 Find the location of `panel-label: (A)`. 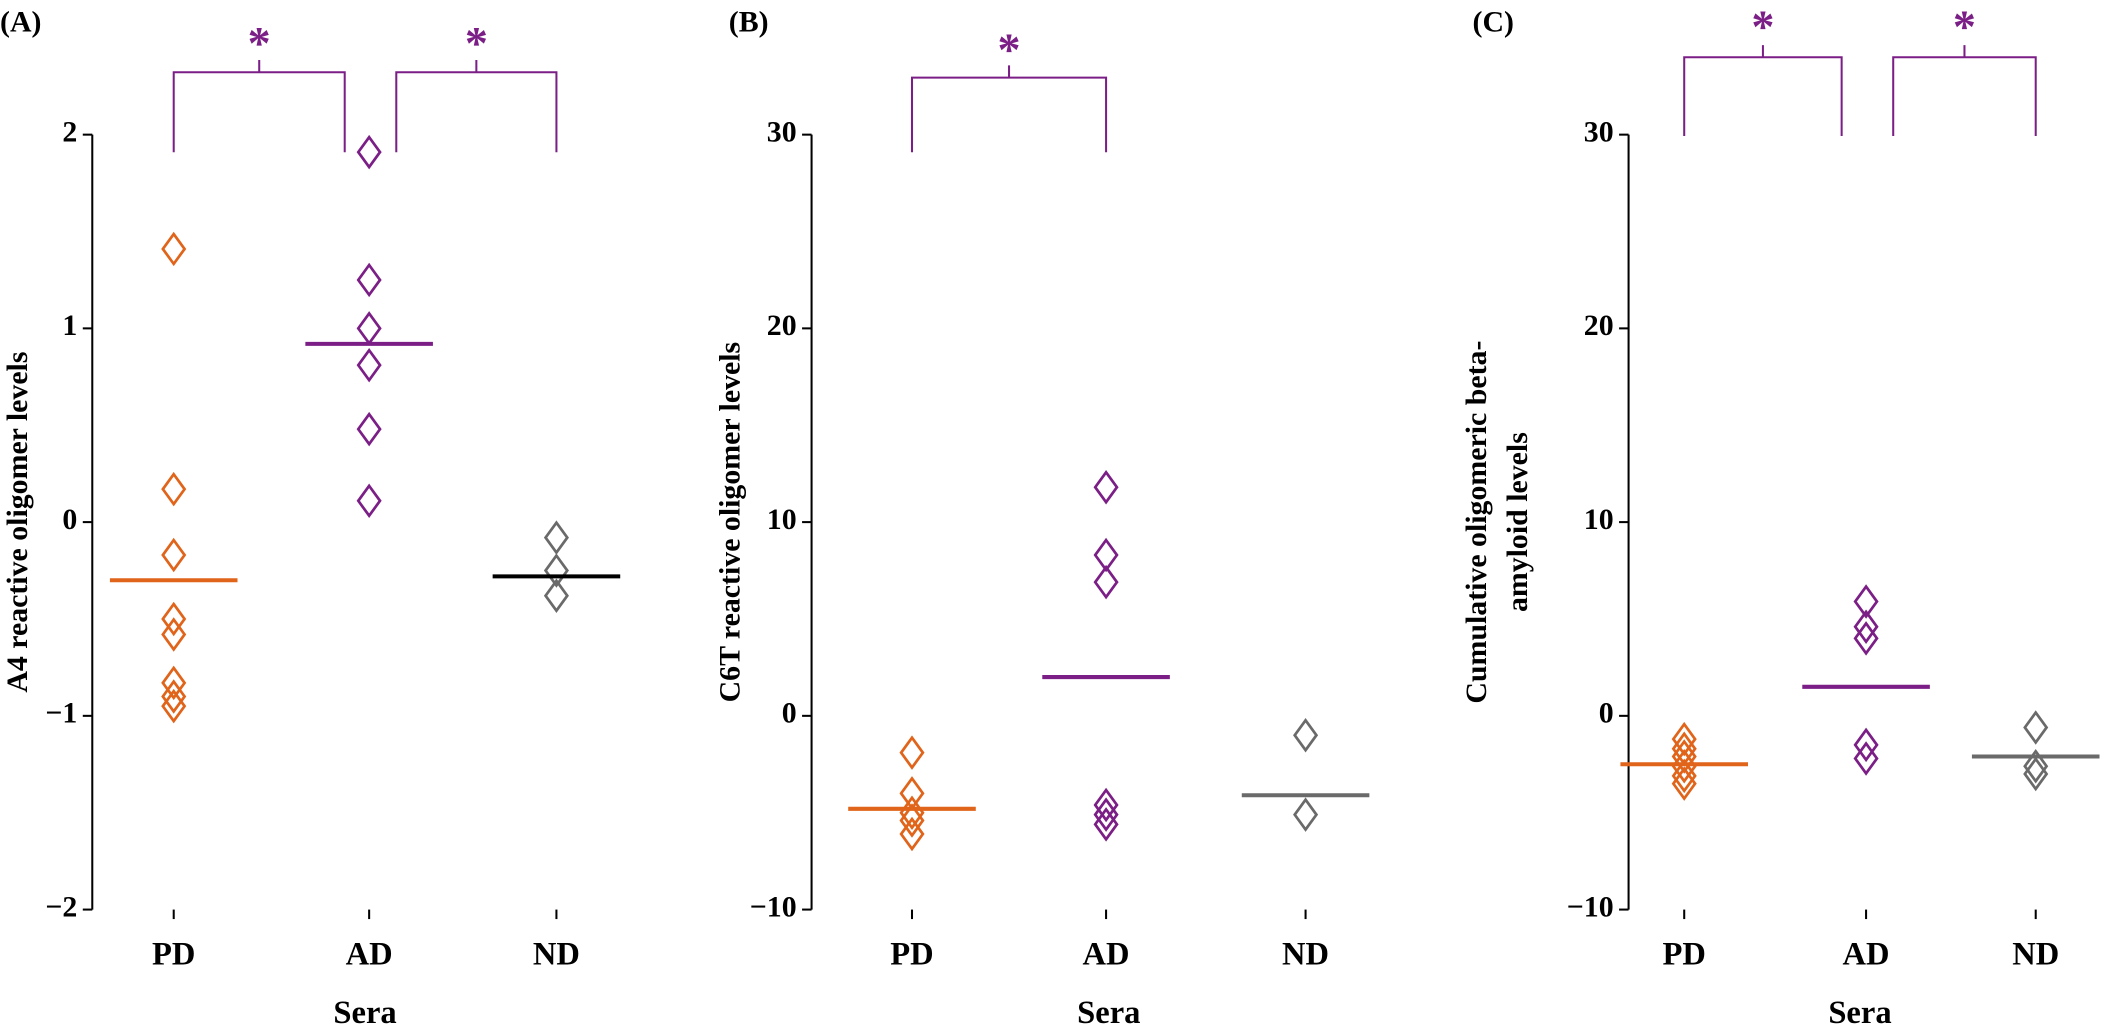

panel-label: (A) is located at coordinates (20, 22).